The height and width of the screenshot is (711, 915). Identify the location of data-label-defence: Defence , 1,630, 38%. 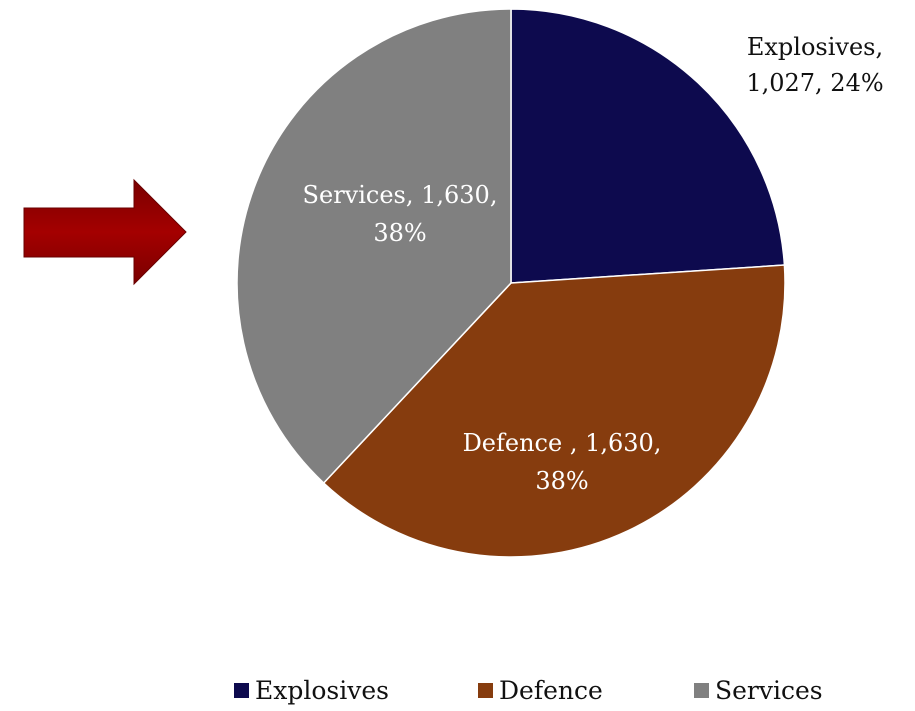
(562, 462).